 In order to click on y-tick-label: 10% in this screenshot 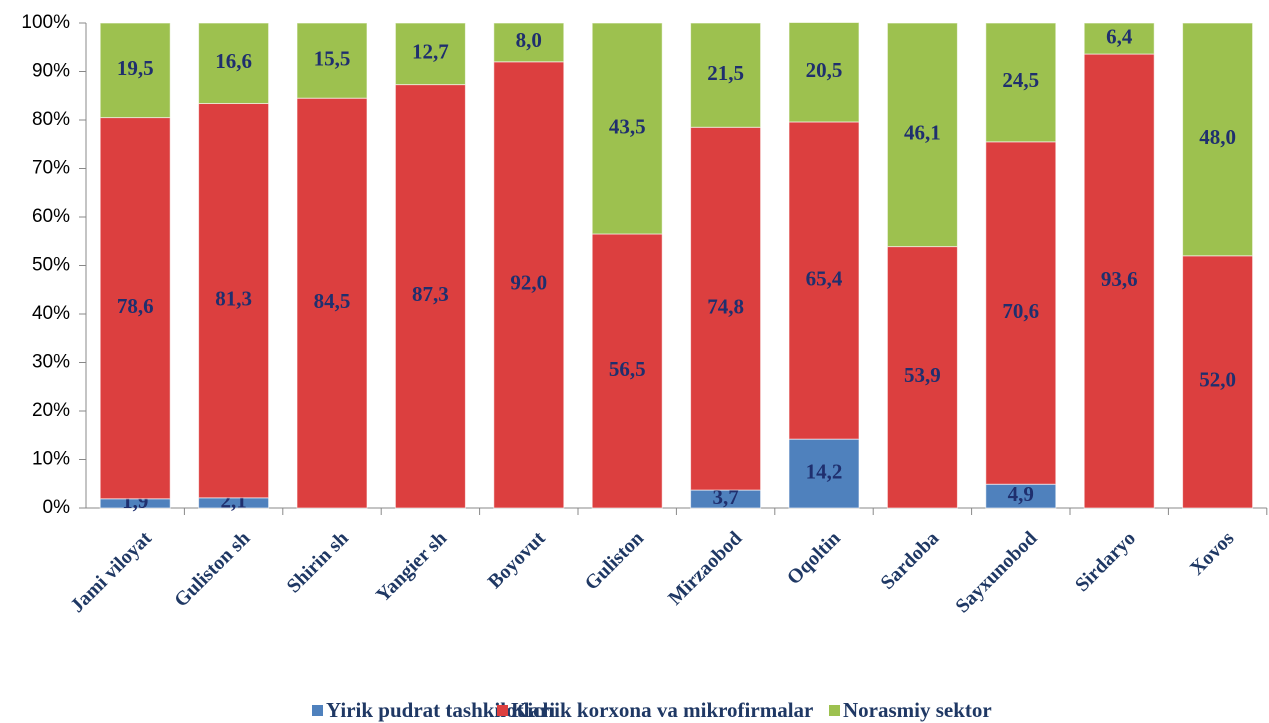, I will do `click(51, 459)`.